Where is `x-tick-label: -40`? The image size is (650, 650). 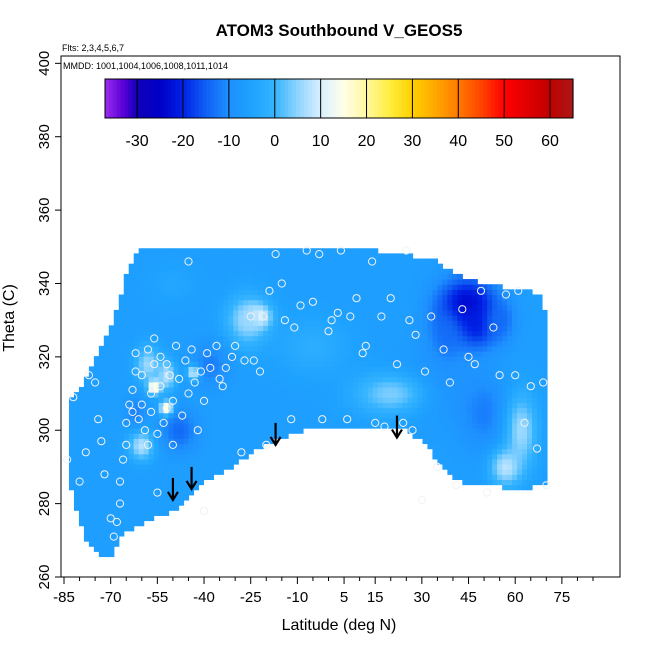
x-tick-label: -40 is located at coordinates (204, 597).